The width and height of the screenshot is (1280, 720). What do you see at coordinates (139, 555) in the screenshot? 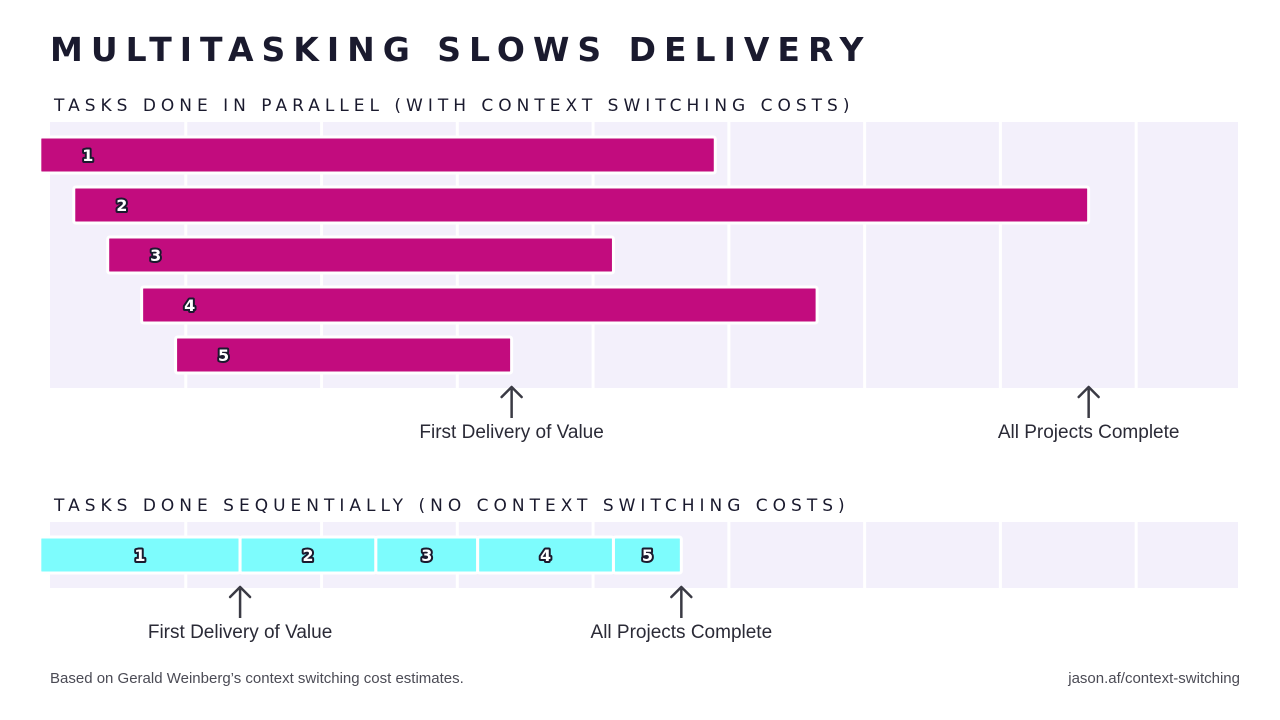
I see `sequential-task-label-1: 1` at bounding box center [139, 555].